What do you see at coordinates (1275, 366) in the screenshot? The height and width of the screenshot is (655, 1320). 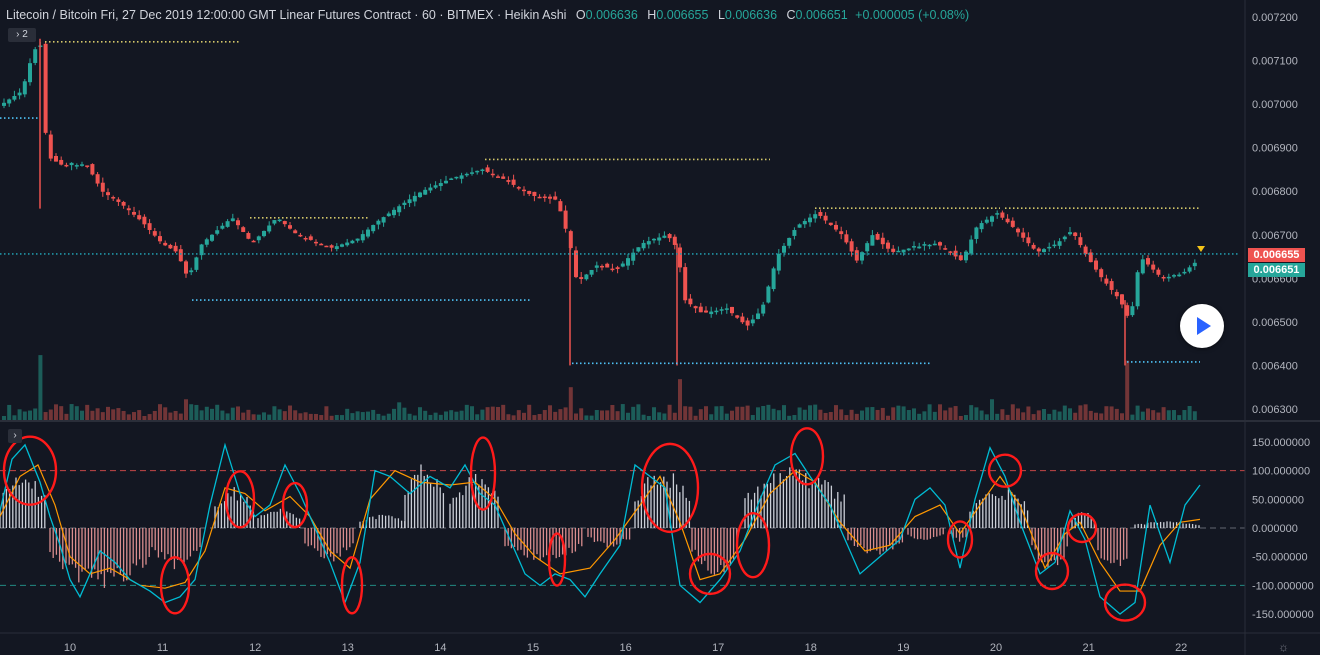 I see `price-tick-label: 0.006400` at bounding box center [1275, 366].